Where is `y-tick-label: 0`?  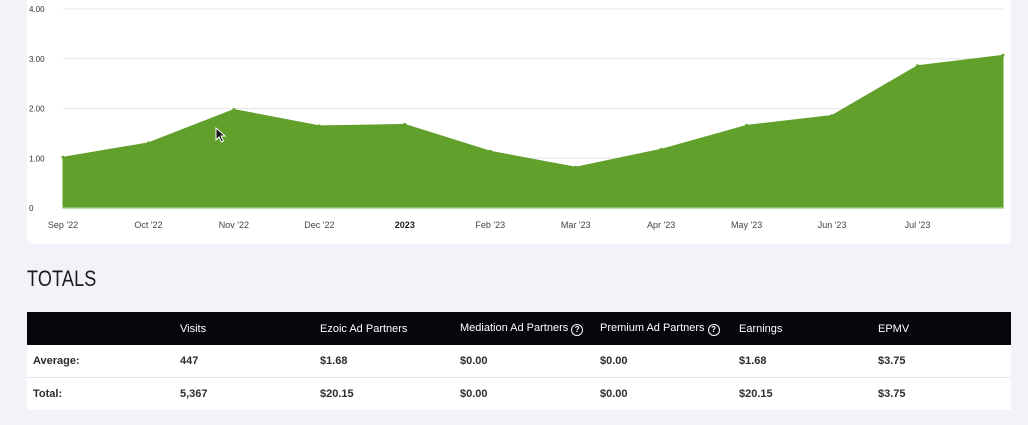
y-tick-label: 0 is located at coordinates (31, 208).